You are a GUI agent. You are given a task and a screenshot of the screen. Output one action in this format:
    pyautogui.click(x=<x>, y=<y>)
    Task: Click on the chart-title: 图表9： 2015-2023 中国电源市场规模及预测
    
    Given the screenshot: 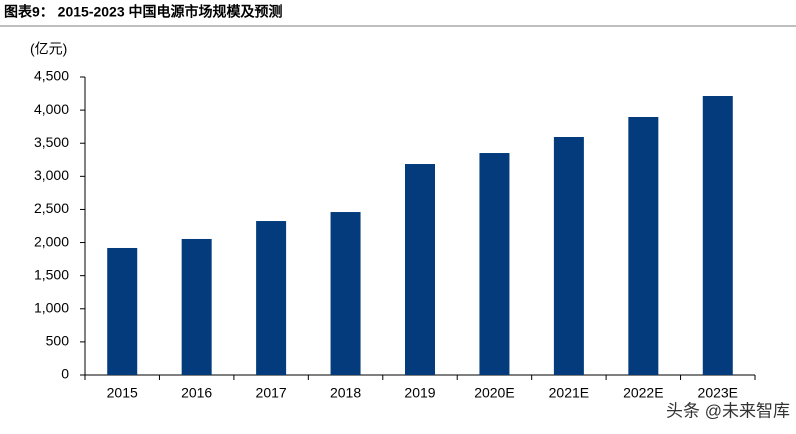 What is the action you would take?
    pyautogui.click(x=143, y=12)
    